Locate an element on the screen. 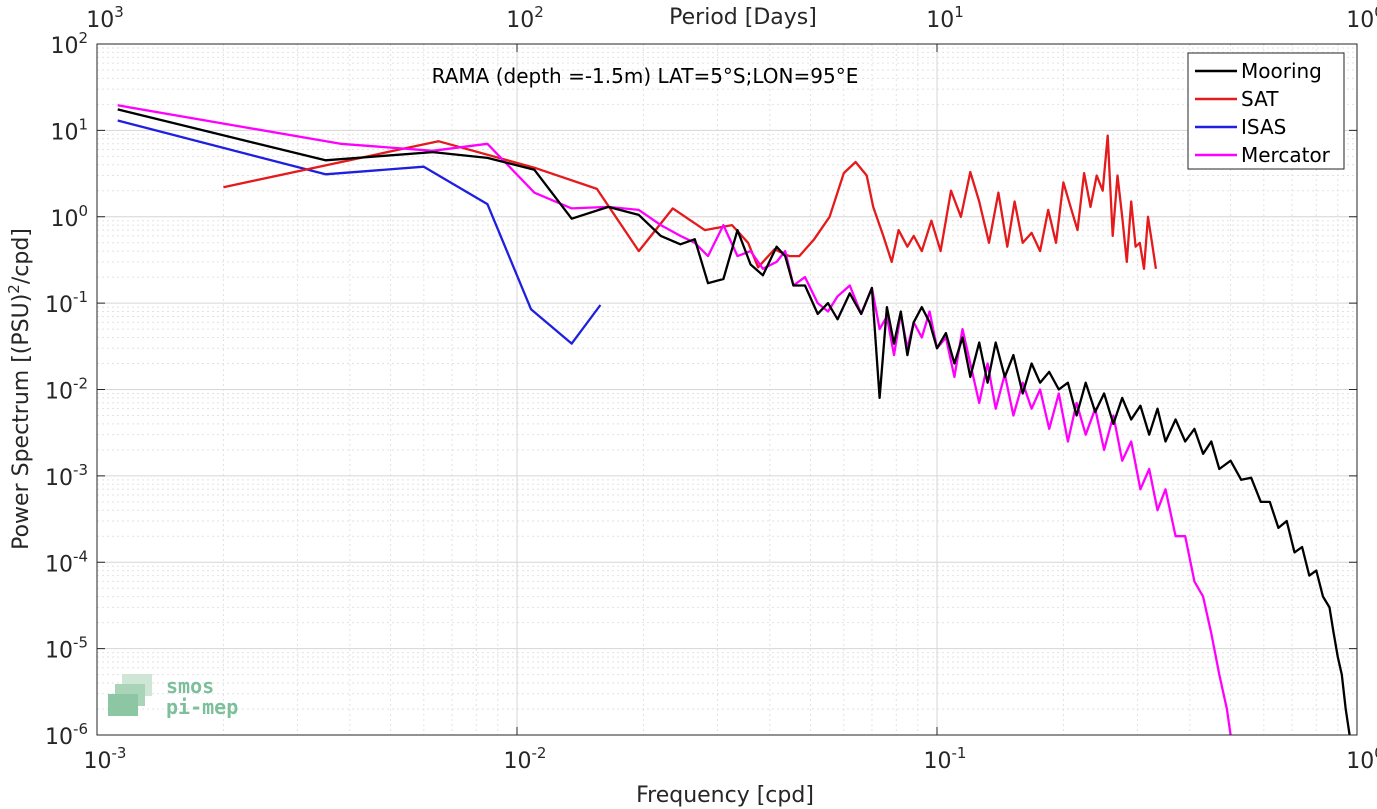 This screenshot has width=1377, height=809. logo-text-pi-mep: pi-mep is located at coordinates (202, 707).